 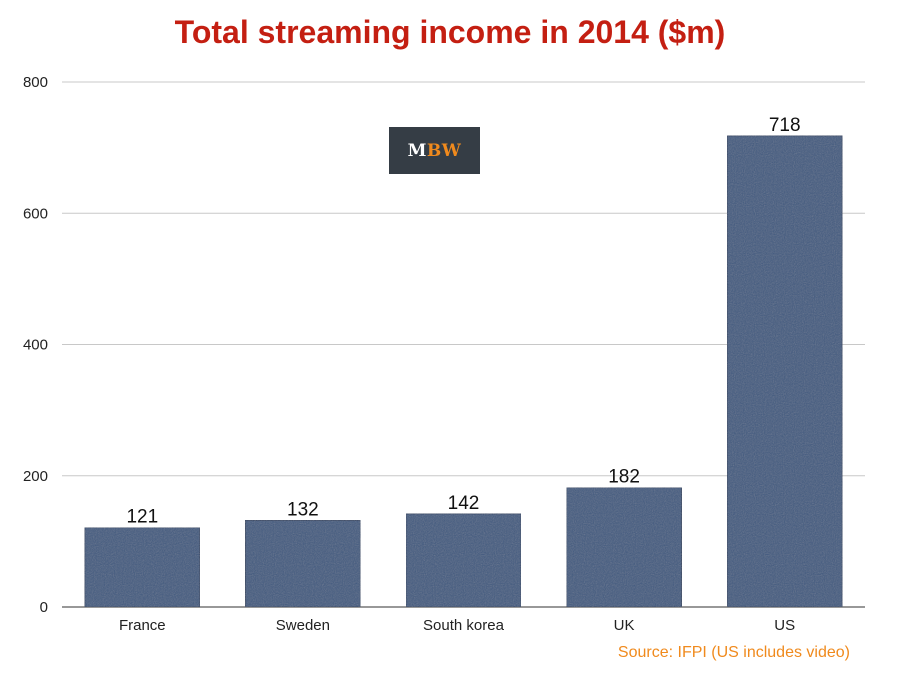 What do you see at coordinates (733, 652) in the screenshot?
I see `source-note: Source: IFPI (US includes video)` at bounding box center [733, 652].